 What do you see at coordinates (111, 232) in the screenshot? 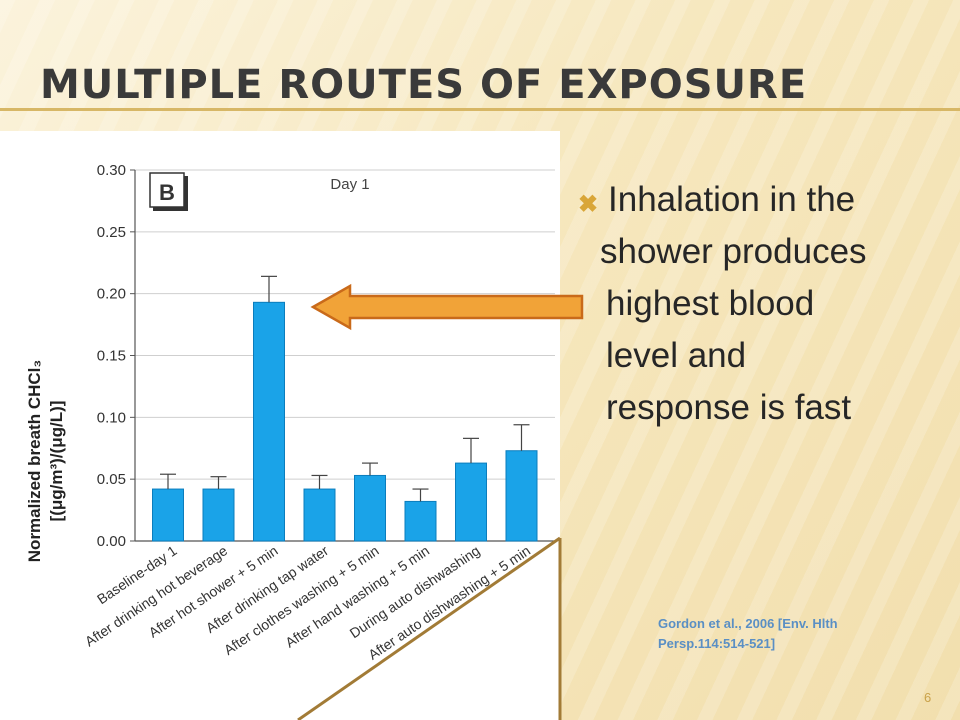
I see `y-tick-label: 0.25` at bounding box center [111, 232].